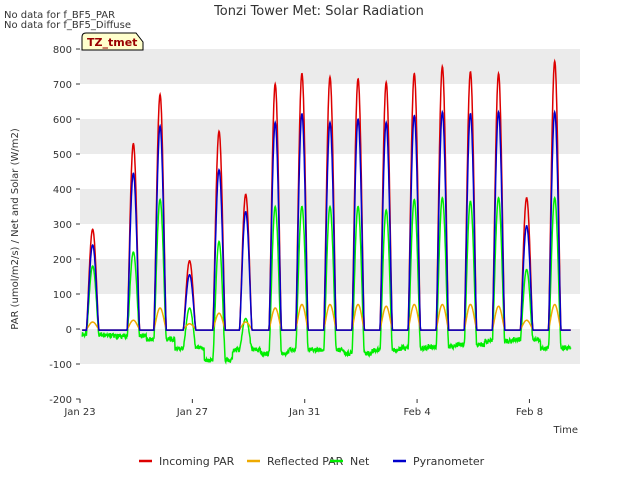 This screenshot has width=640, height=480. I want to click on legend-label-reflected-par: Reflected PAR, so click(305, 461).